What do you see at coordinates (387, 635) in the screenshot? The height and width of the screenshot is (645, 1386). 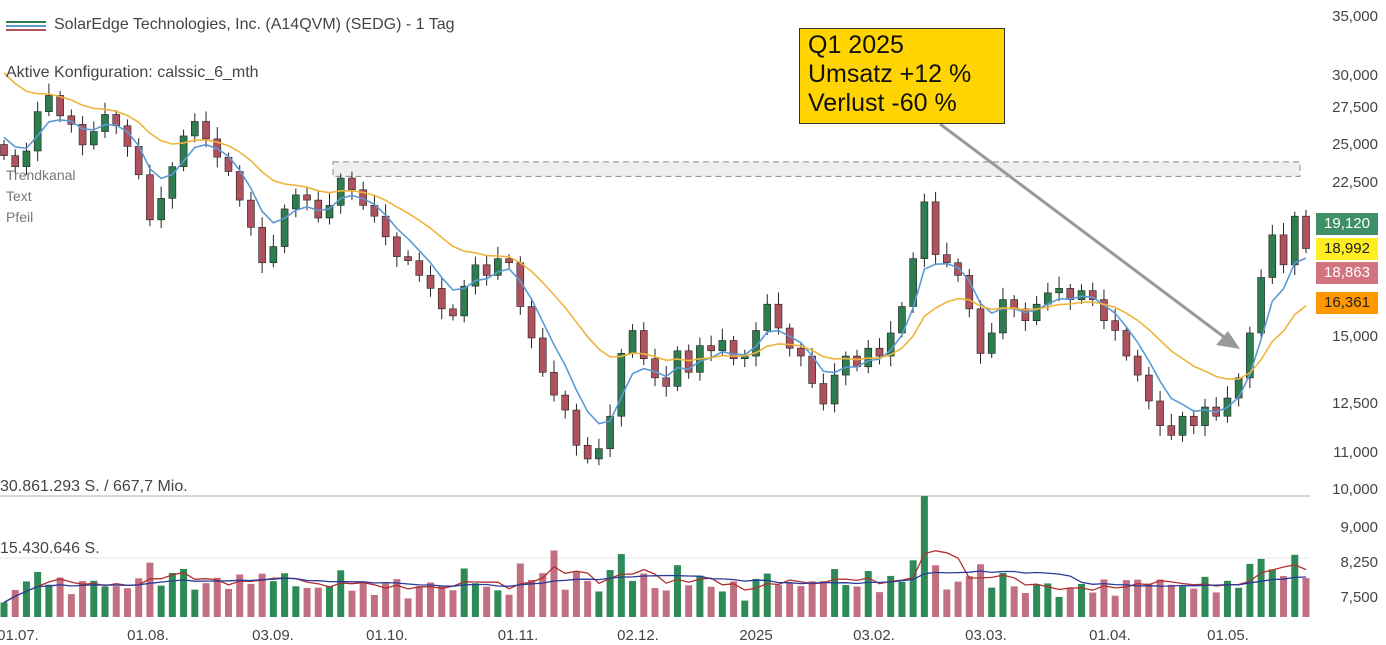 I see `x-tick-label: 01.10.` at bounding box center [387, 635].